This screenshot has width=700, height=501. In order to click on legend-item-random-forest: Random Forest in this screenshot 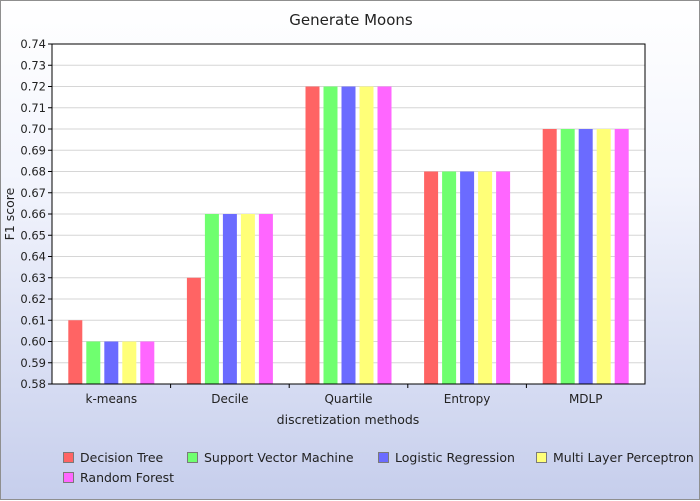, I will do `click(118, 477)`.